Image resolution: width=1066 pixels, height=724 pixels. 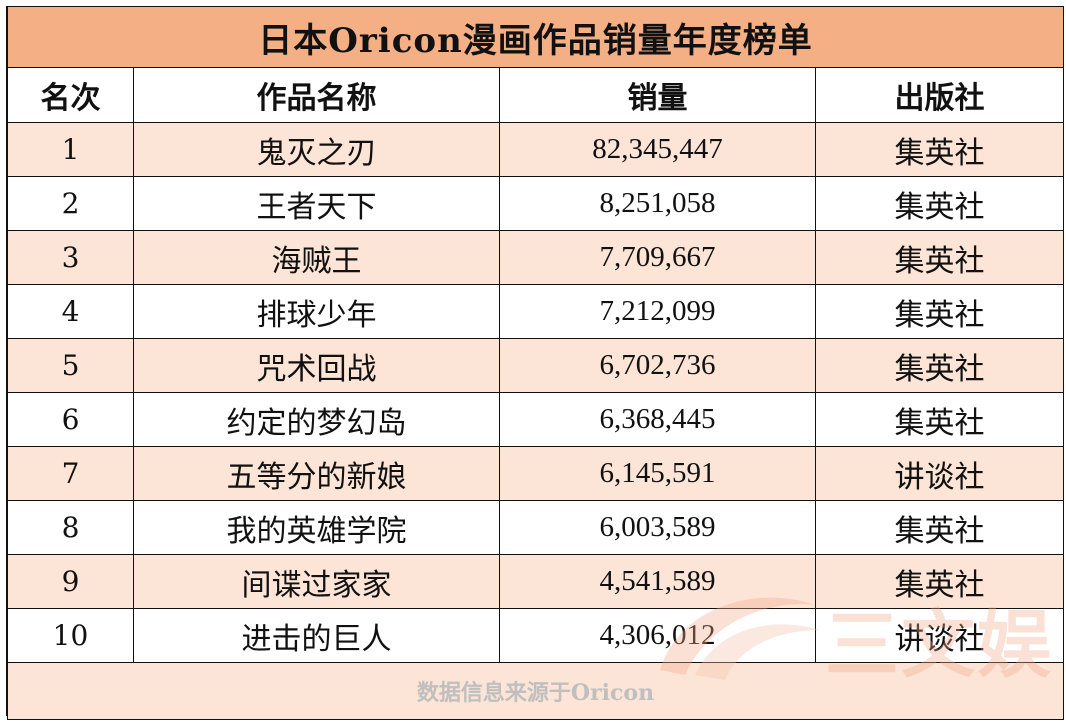 I want to click on sales-cell: 4,306,012, so click(x=657, y=635).